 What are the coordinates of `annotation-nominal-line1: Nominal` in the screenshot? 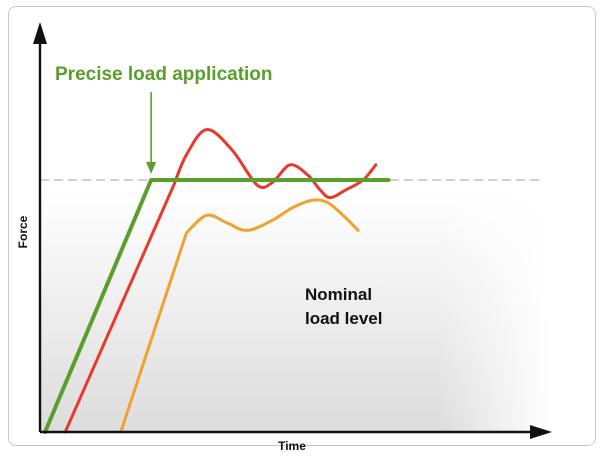 It's located at (338, 294).